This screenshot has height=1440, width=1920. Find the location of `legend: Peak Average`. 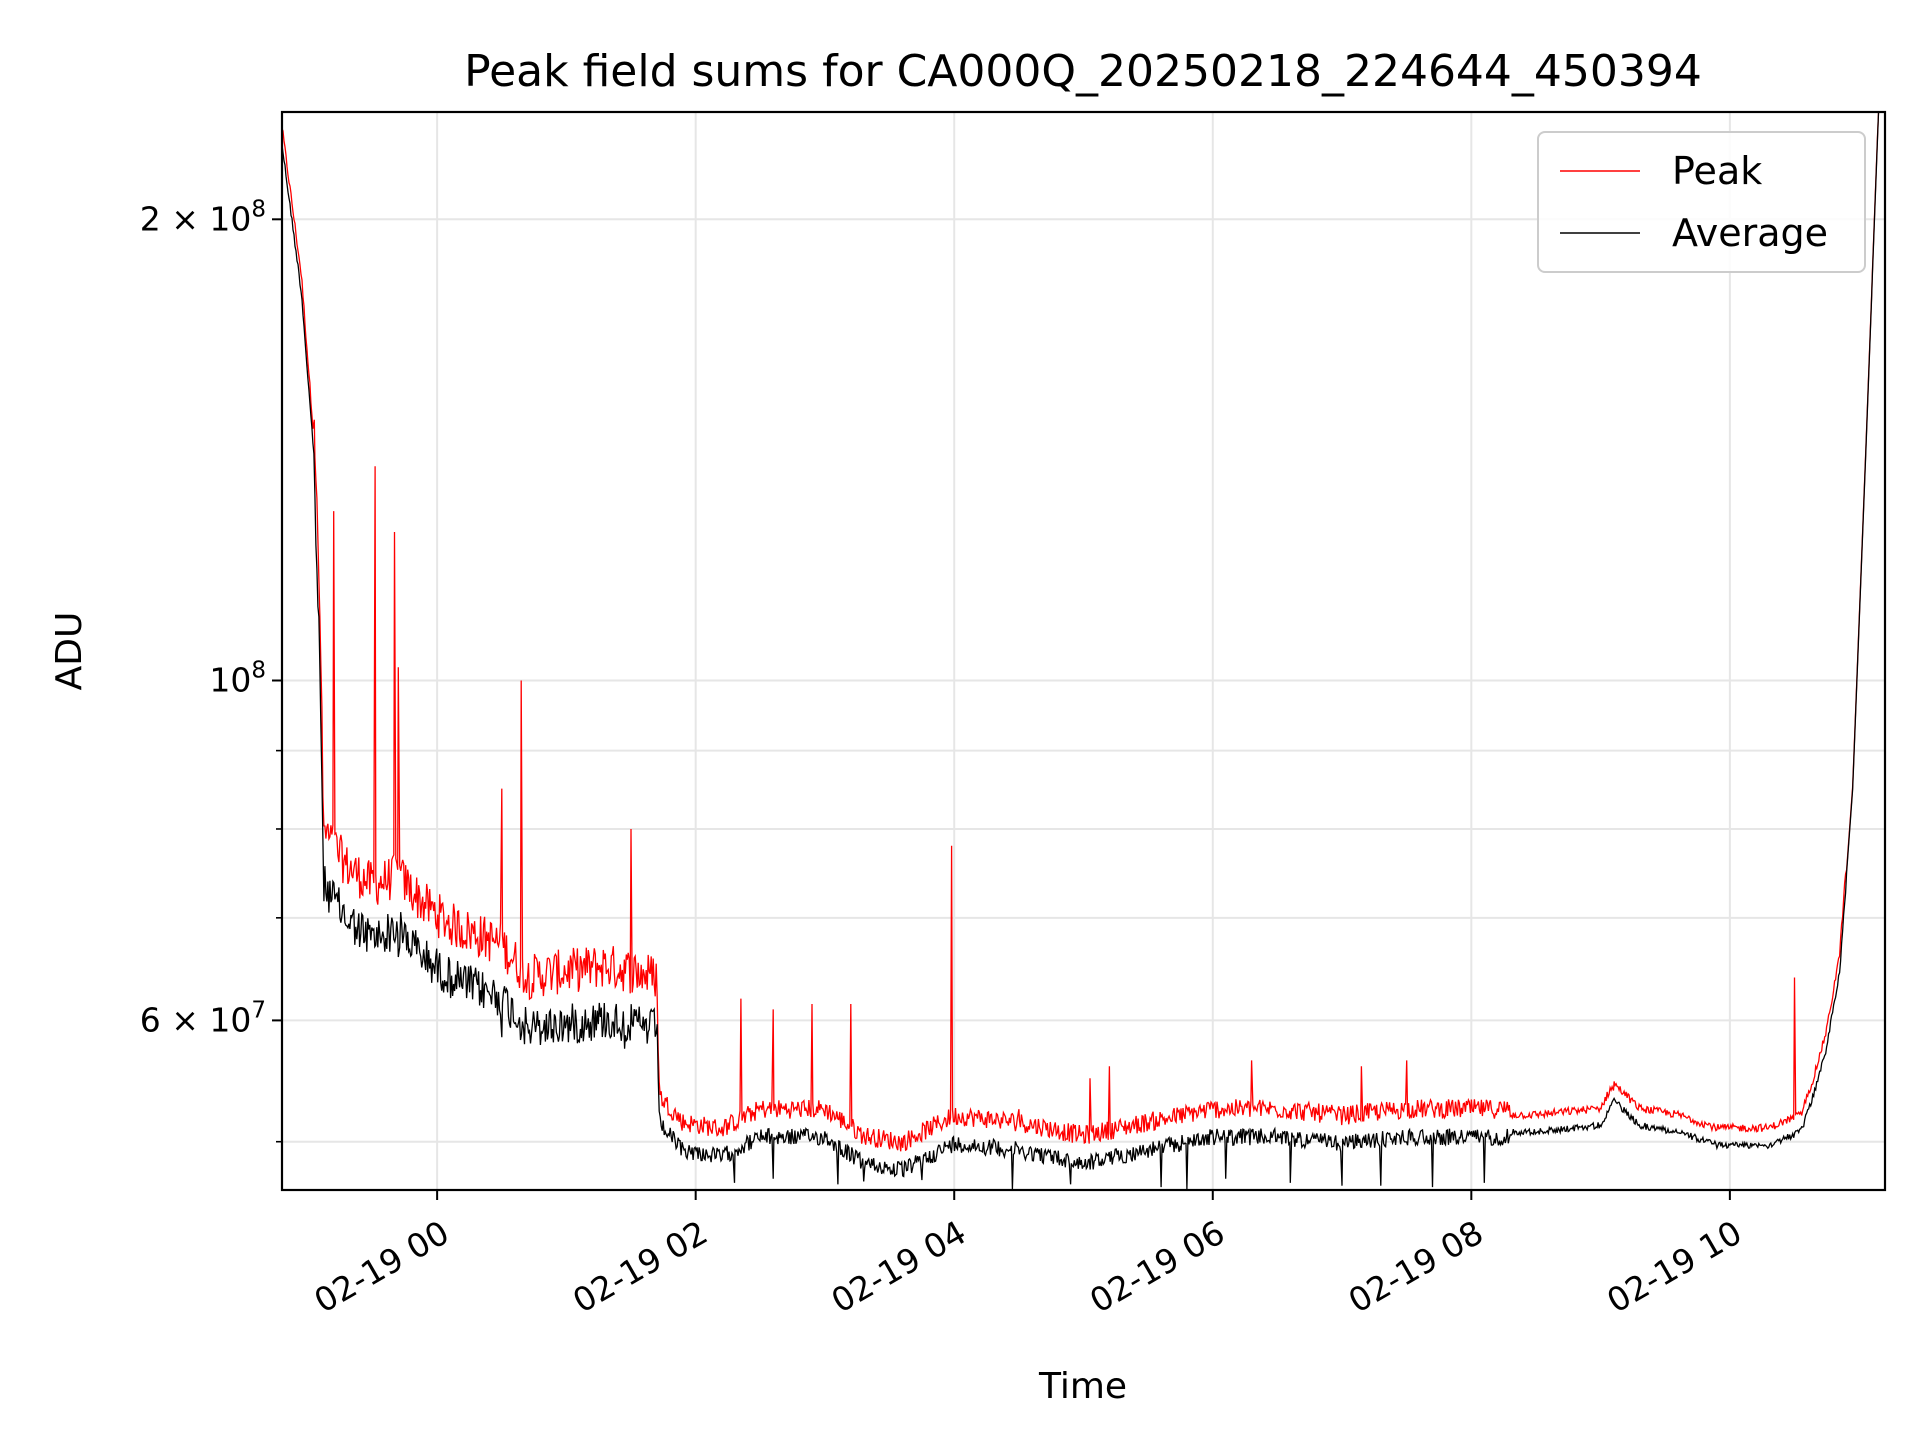

legend: Peak Average is located at coordinates (1701, 202).